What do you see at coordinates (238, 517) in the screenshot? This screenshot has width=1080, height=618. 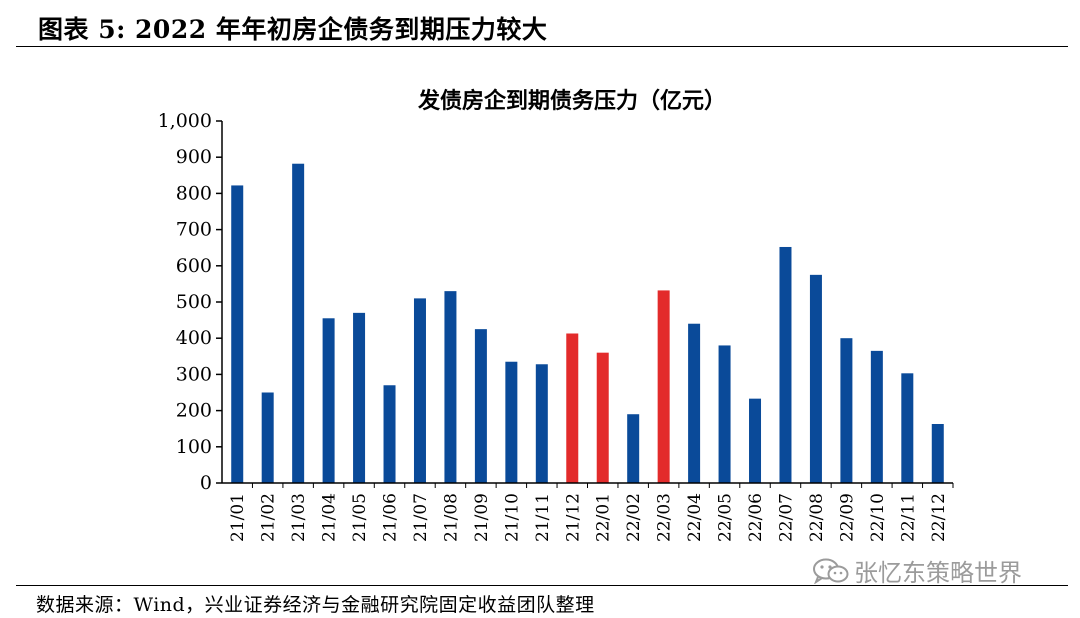 I see `x-tick-label: 21/01` at bounding box center [238, 517].